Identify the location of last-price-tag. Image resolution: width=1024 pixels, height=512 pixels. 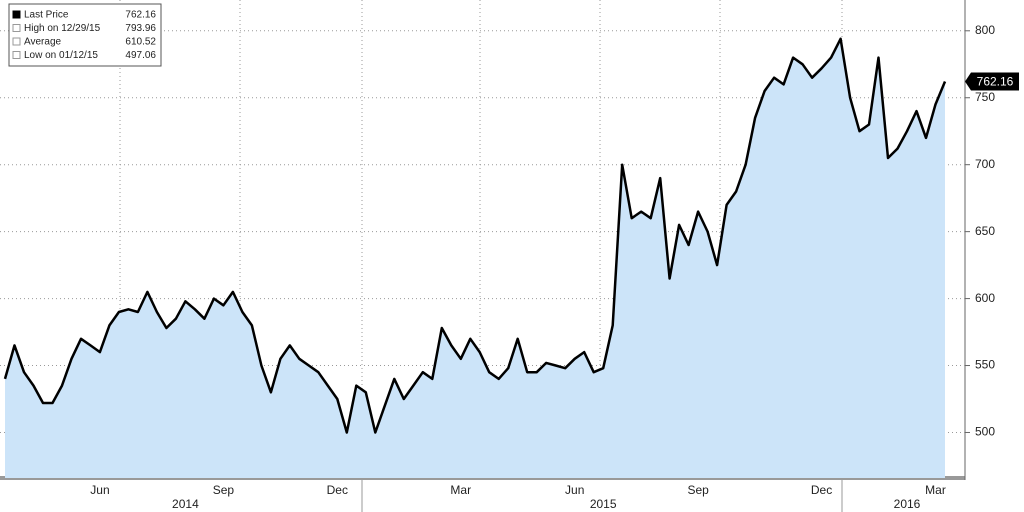
(992, 81).